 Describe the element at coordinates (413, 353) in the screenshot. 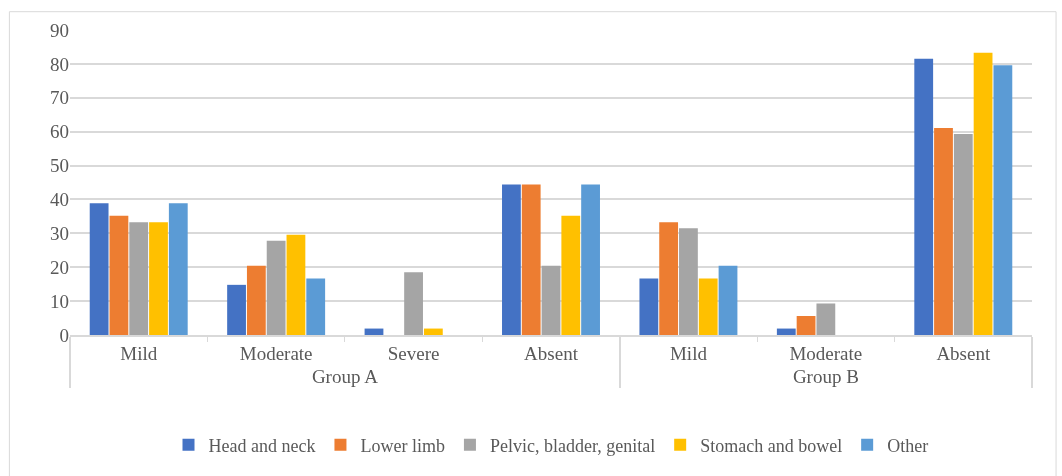

I see `x-tick-label: Severe` at that location.